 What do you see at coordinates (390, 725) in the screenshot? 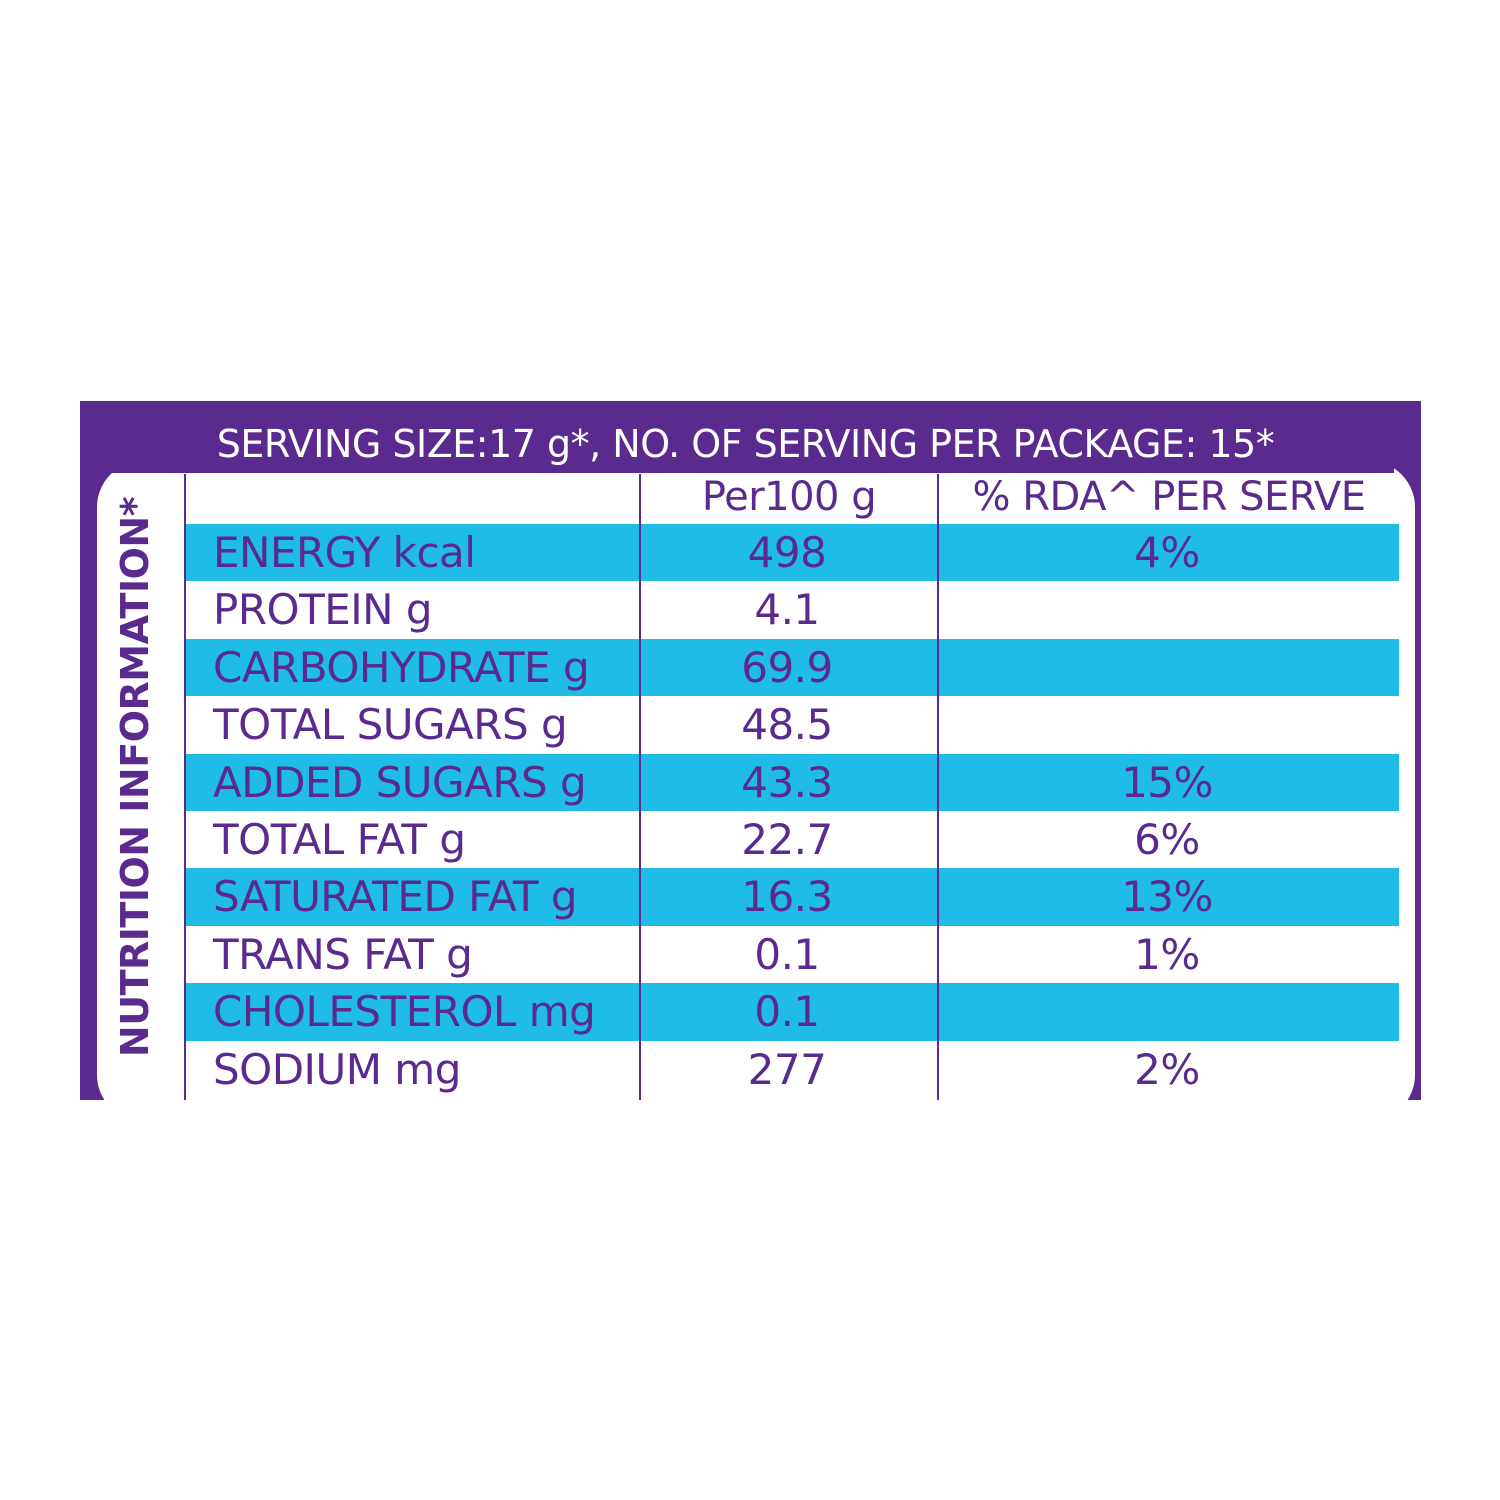
I see `nutrient-name: TOTAL SUGARS g` at bounding box center [390, 725].